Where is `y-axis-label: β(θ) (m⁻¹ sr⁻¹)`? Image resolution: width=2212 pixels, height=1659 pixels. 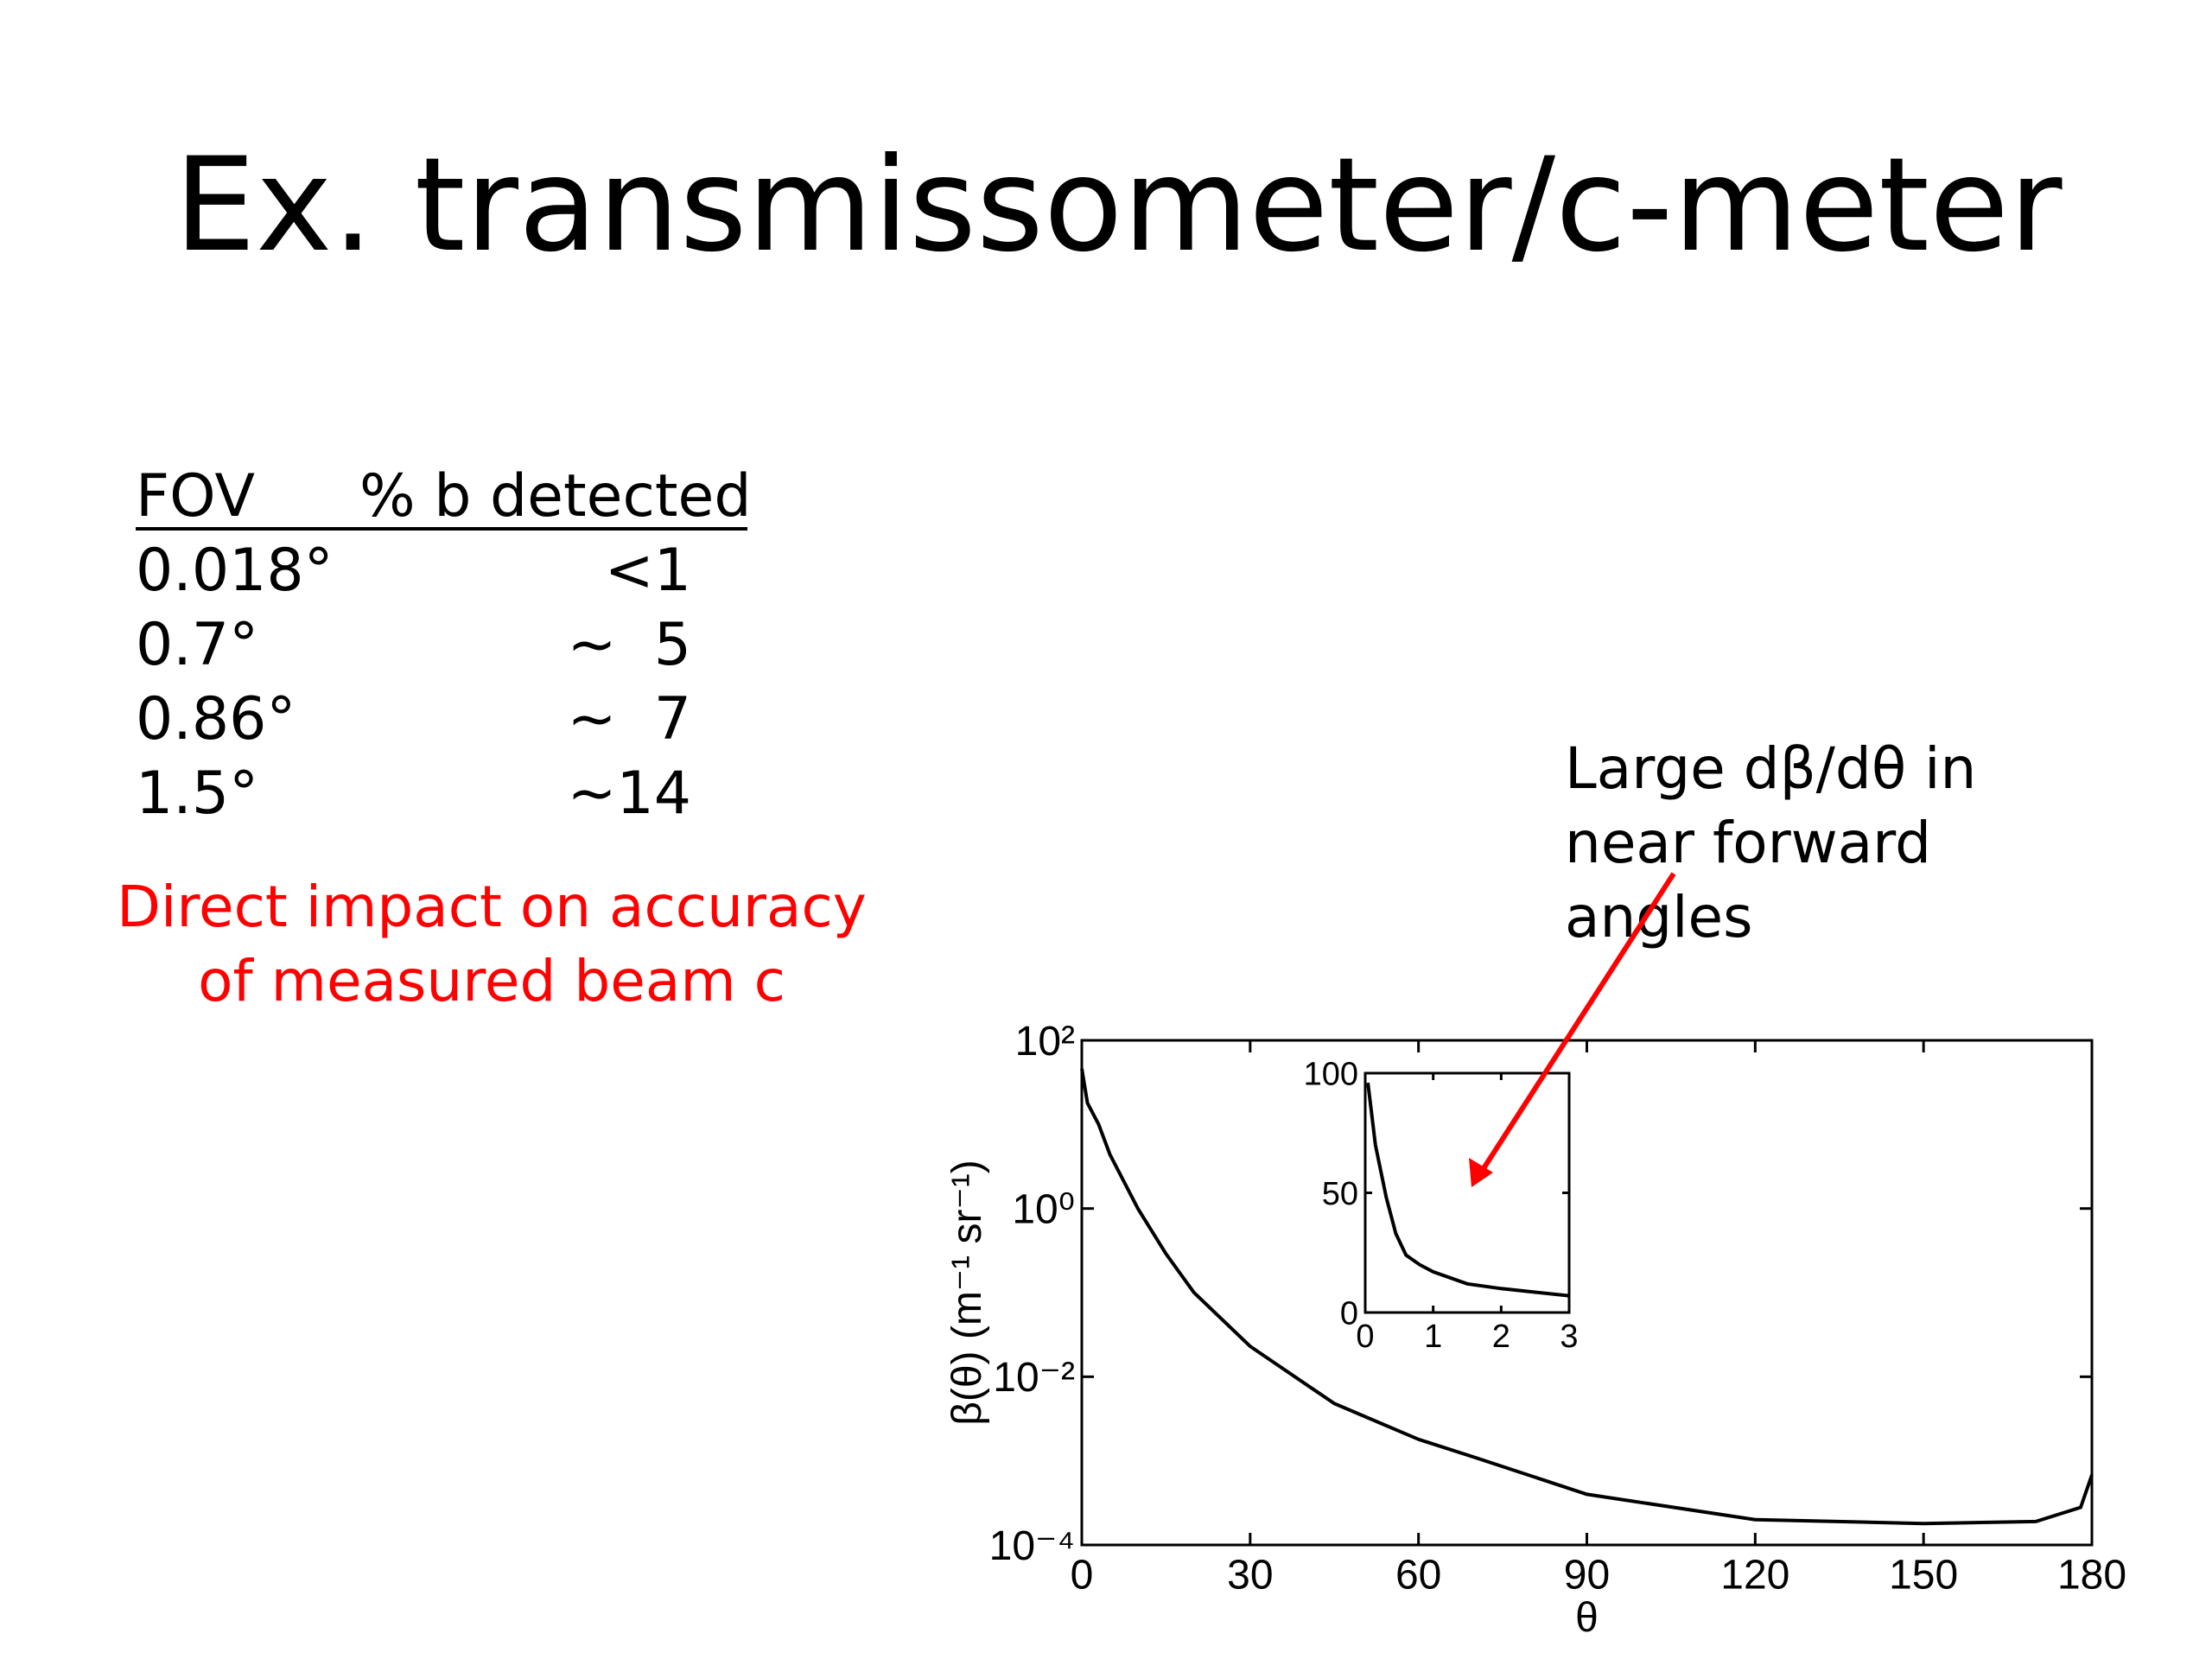
y-axis-label: β(θ) (m⁻¹ sr⁻¹) is located at coordinates (967, 1293).